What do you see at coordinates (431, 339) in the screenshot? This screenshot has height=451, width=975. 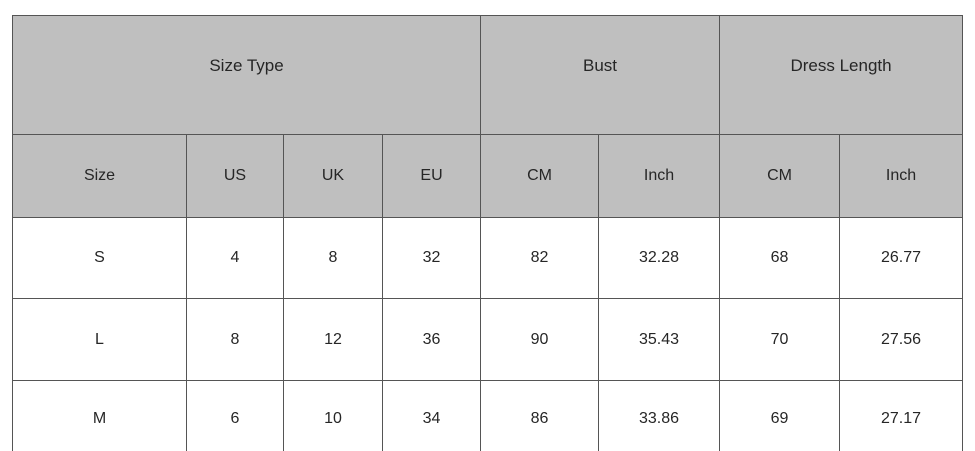 I see `cell-eu: 36` at bounding box center [431, 339].